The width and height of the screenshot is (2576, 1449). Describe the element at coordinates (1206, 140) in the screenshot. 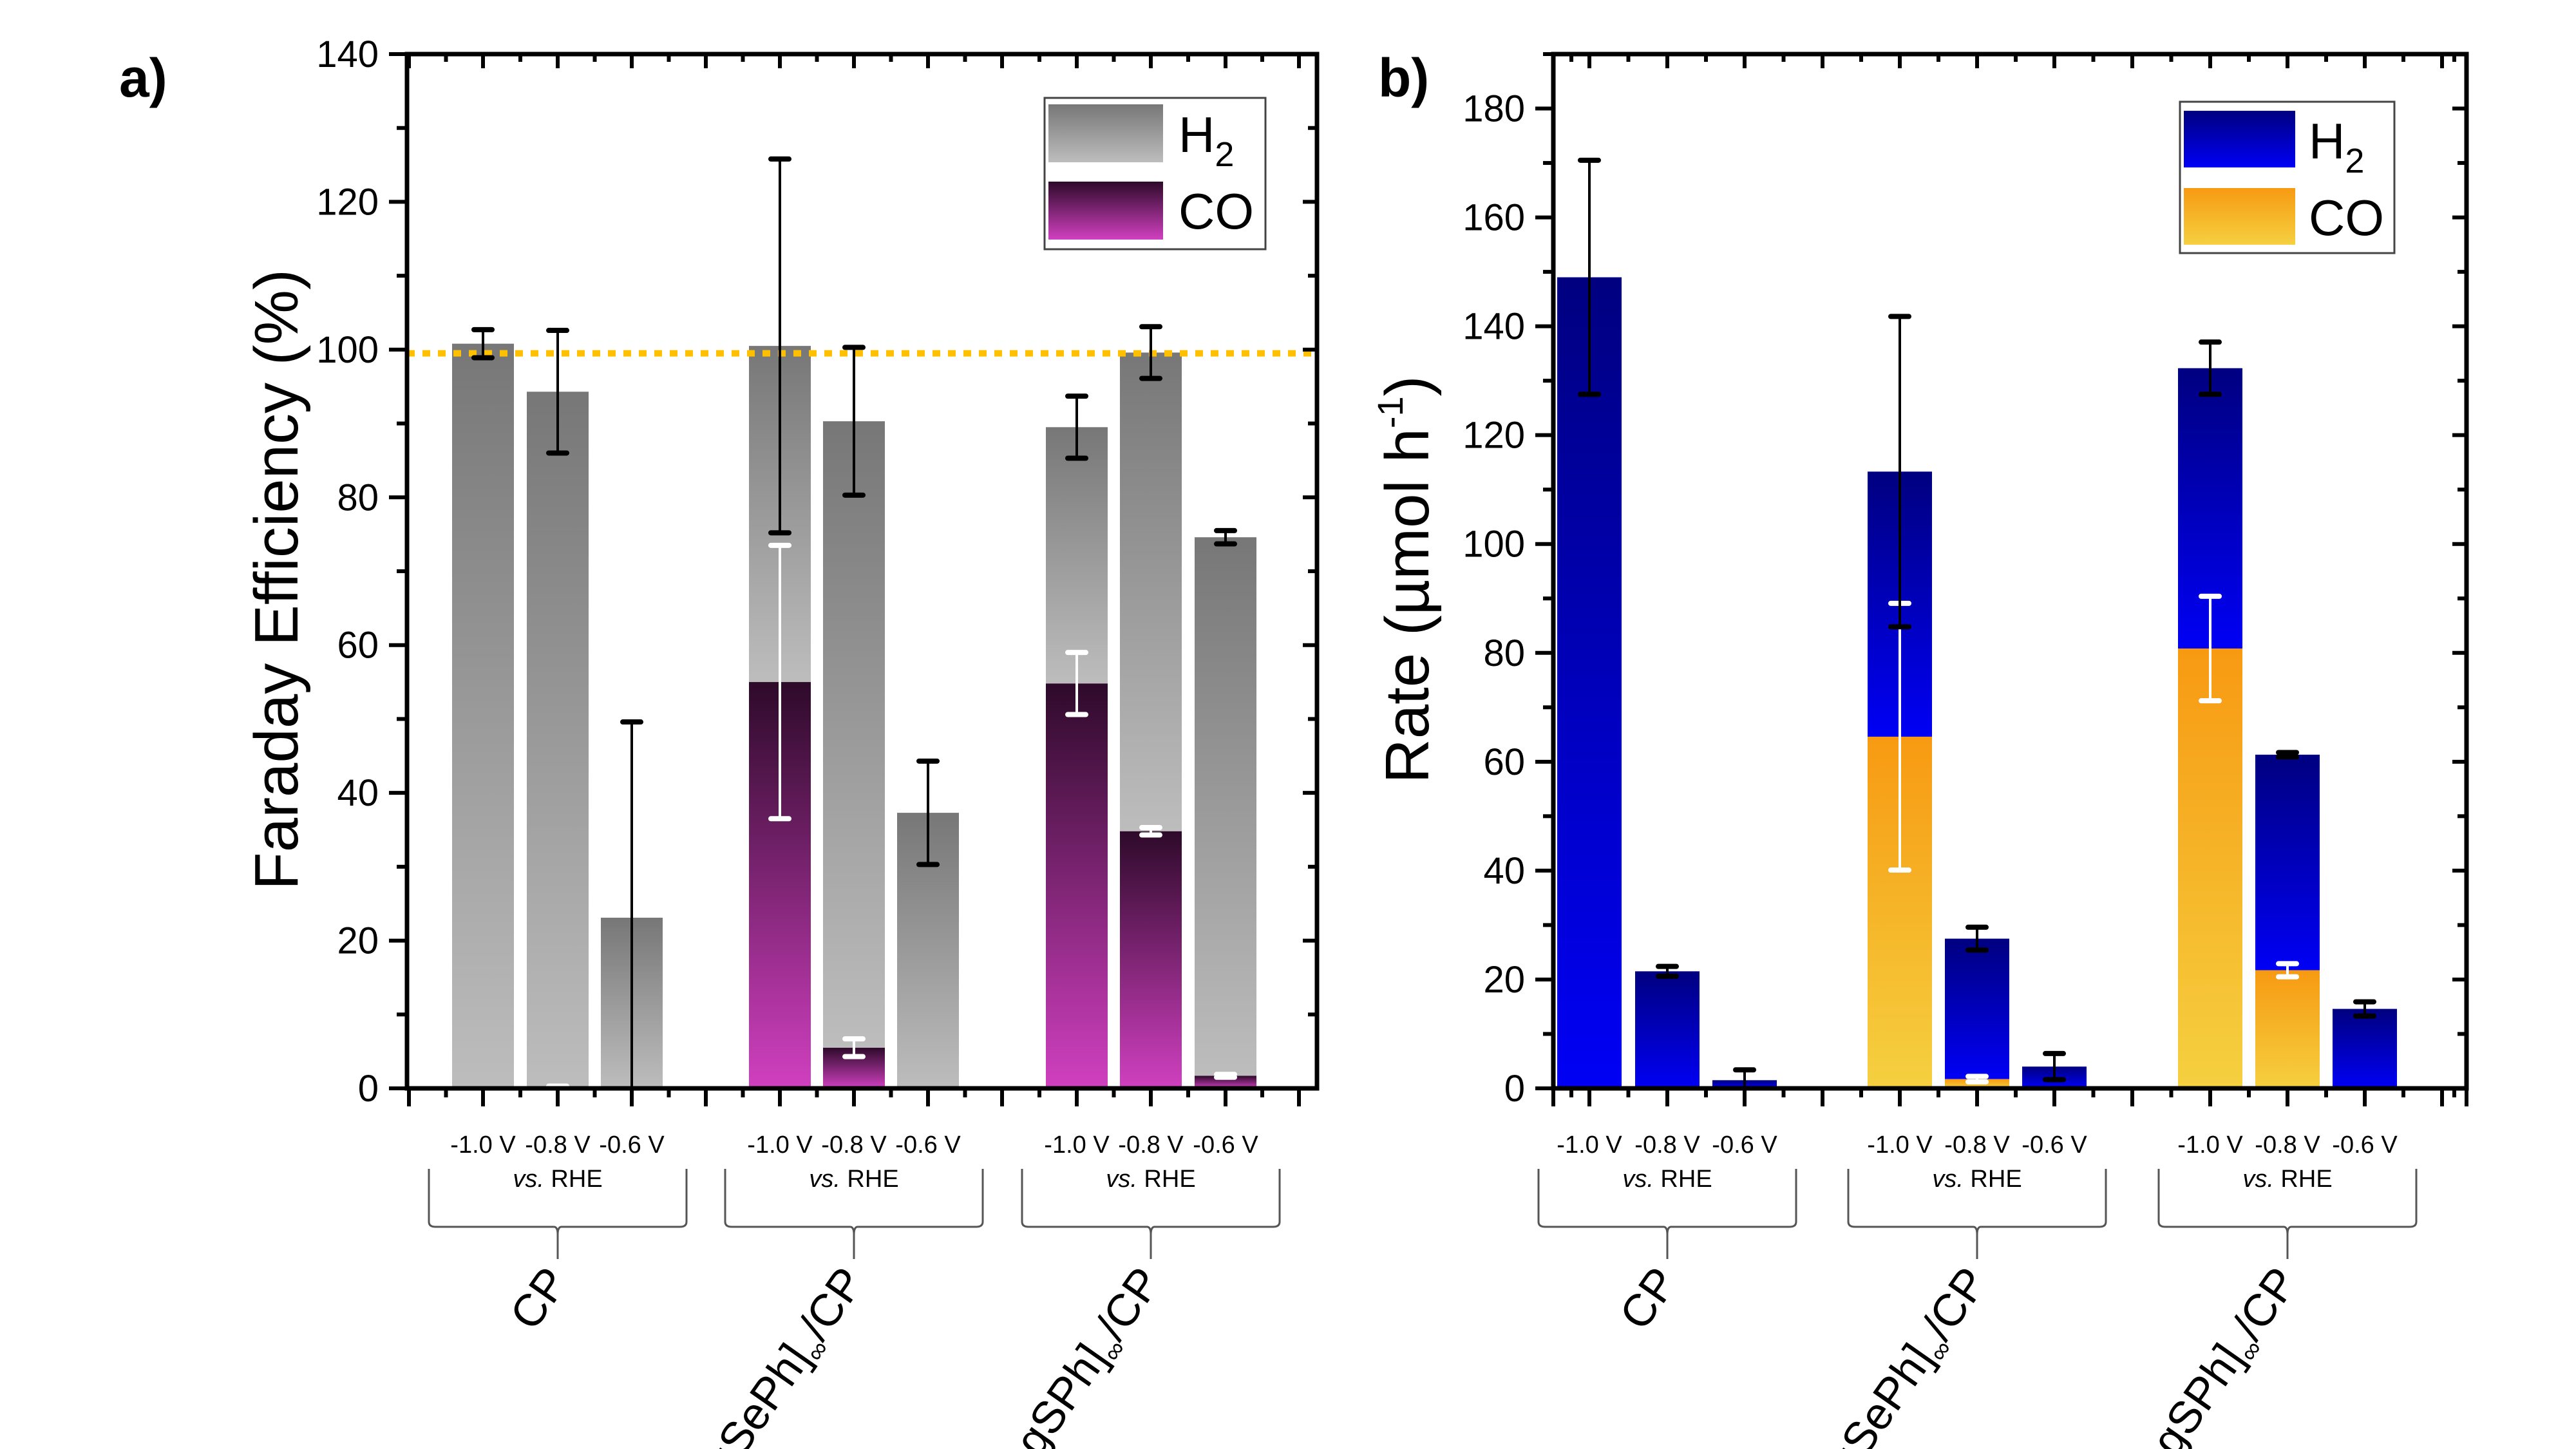

I see `legend-label-h2-a: H2` at that location.